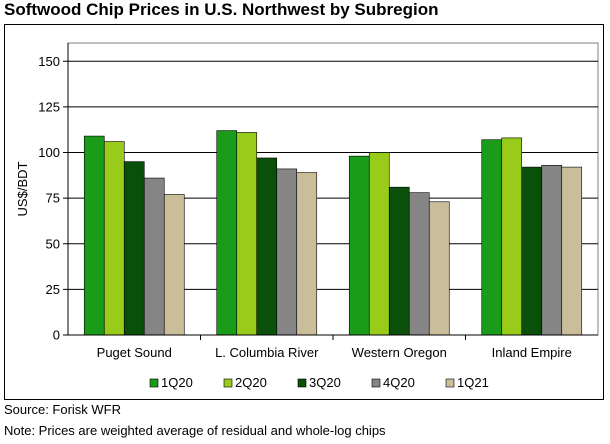 The image size is (610, 444). Describe the element at coordinates (53, 198) in the screenshot. I see `y-tick-label: 75` at that location.